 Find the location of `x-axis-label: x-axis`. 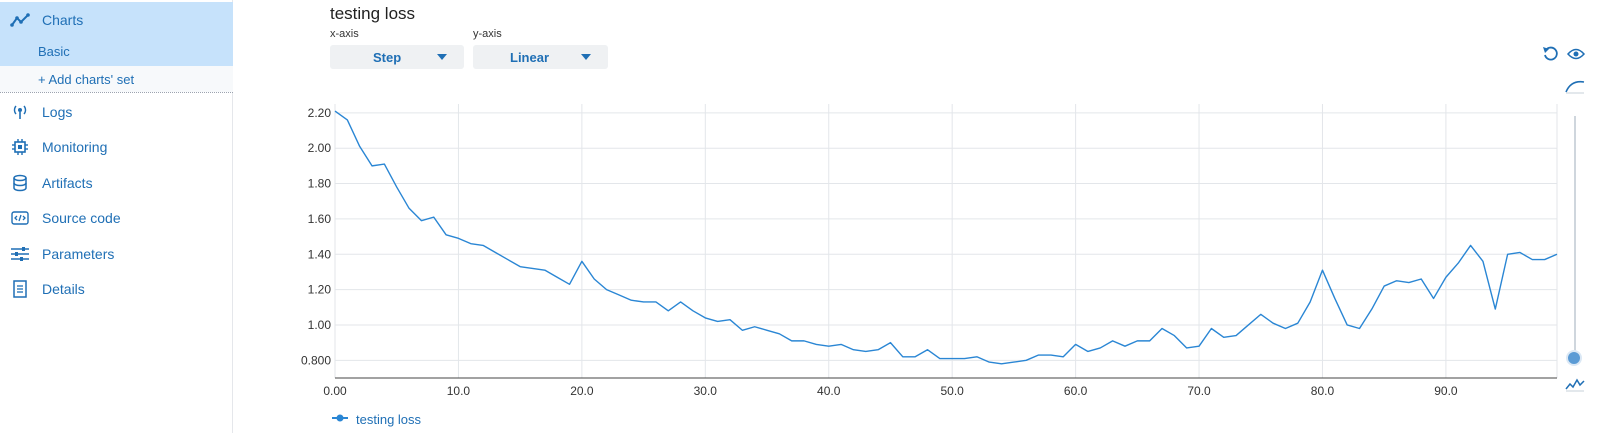

x-axis-label: x-axis is located at coordinates (344, 34).